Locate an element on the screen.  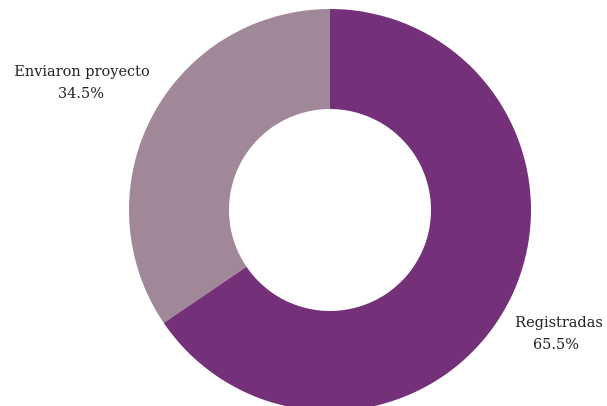
slice-value-enviaron-proyecto: 34.5% is located at coordinates (81, 94).